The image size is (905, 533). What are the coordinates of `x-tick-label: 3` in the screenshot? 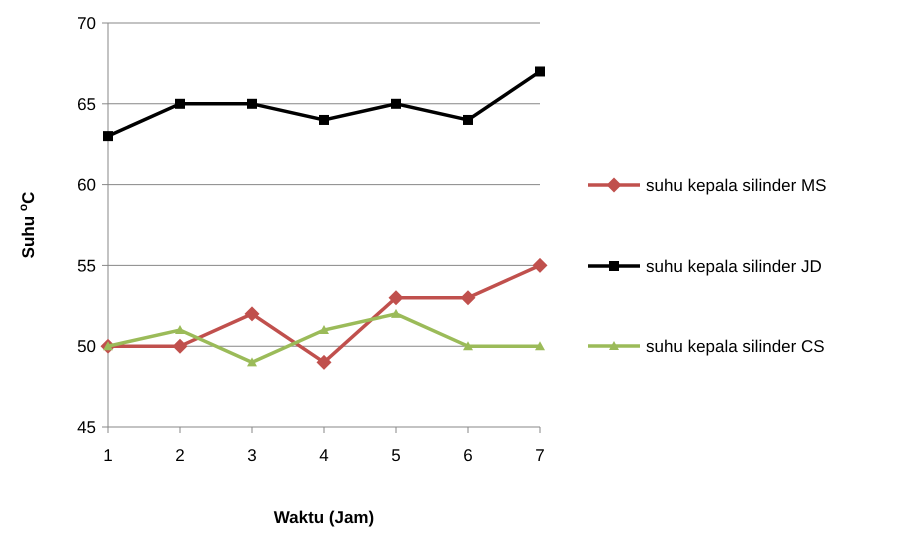 It's located at (252, 455).